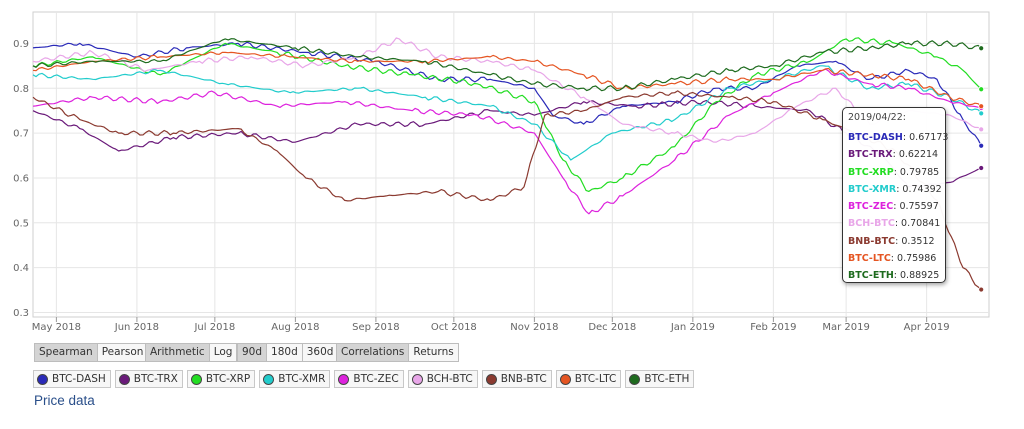 This screenshot has width=1024, height=429. Describe the element at coordinates (920, 276) in the screenshot. I see `tooltip-series-value: 0.88925` at that location.